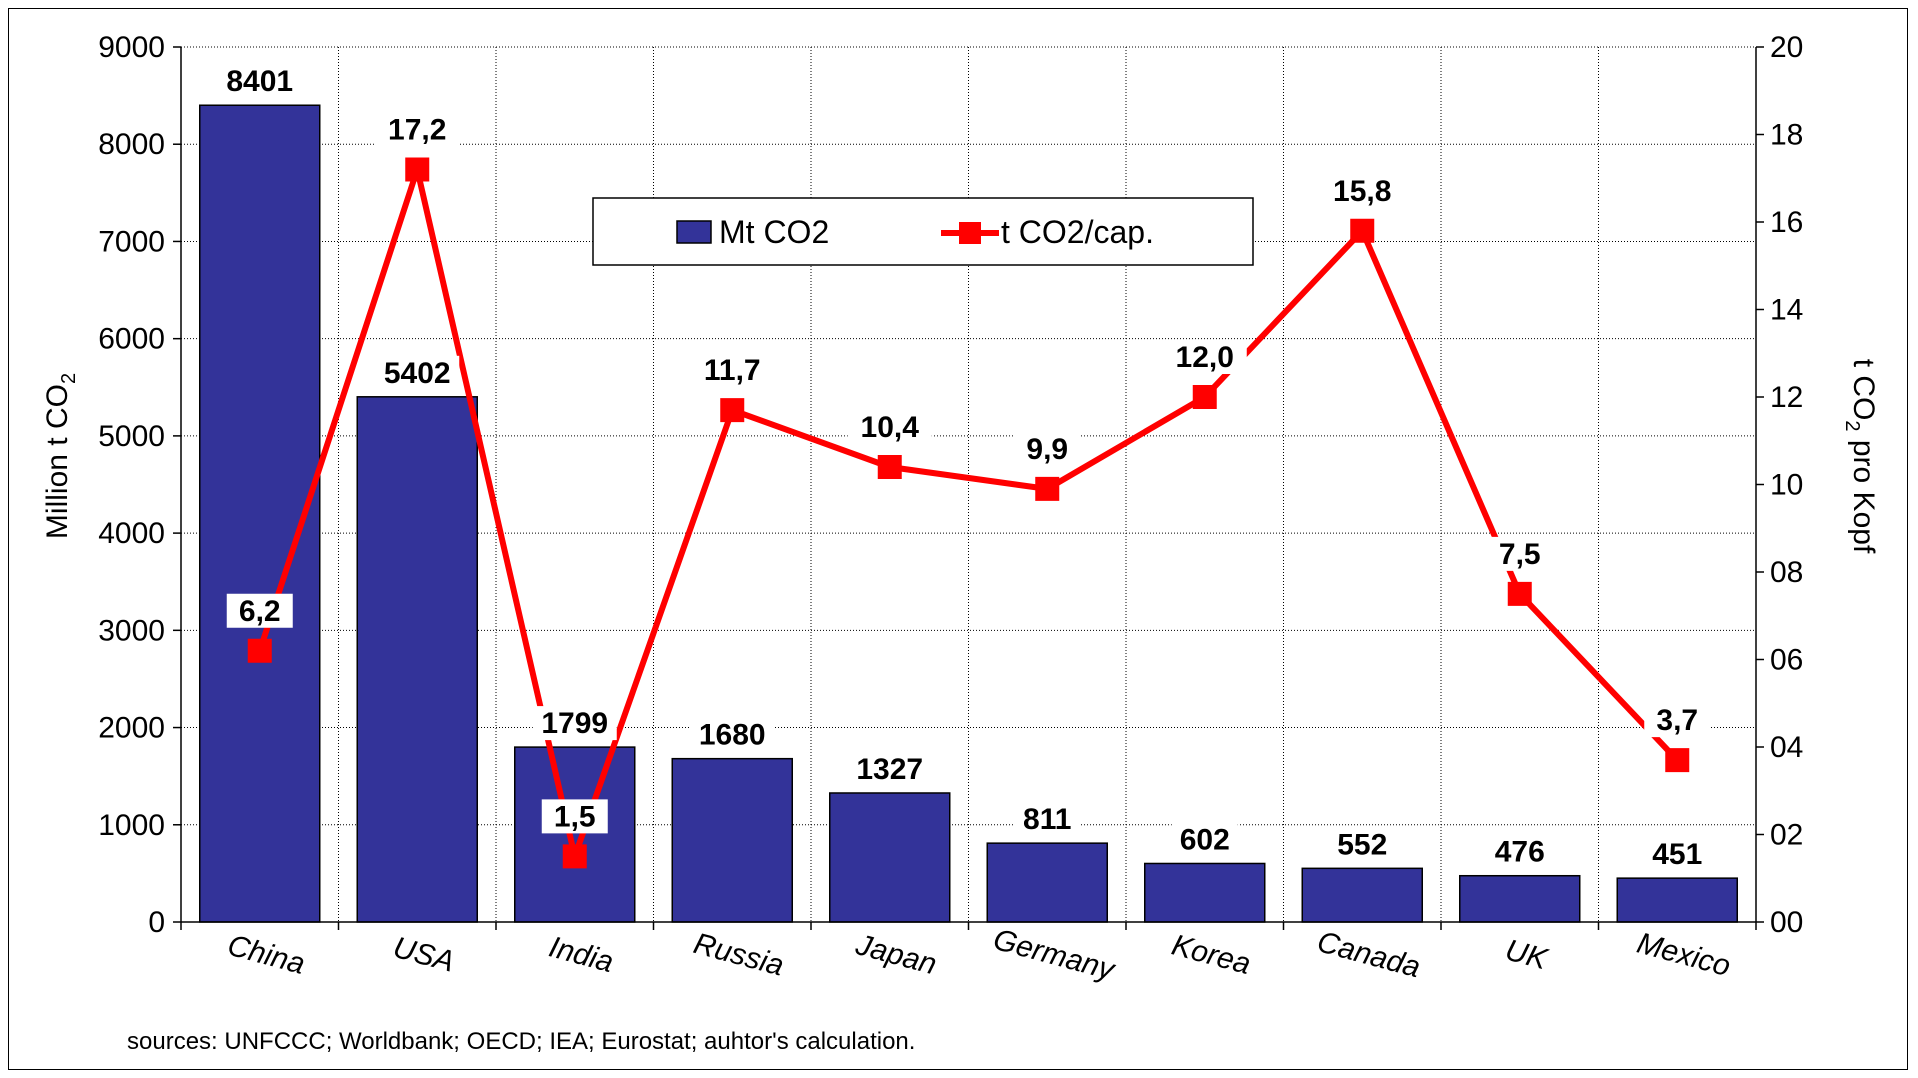 This screenshot has height=1078, width=1918. Describe the element at coordinates (1786, 222) in the screenshot. I see `y-right-tick-label: 16` at that location.